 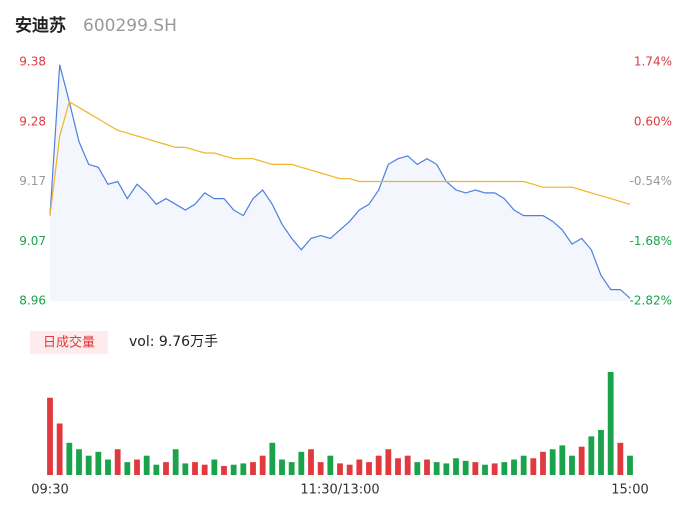 I want to click on y-tick-label: 8.96, so click(x=32, y=301).